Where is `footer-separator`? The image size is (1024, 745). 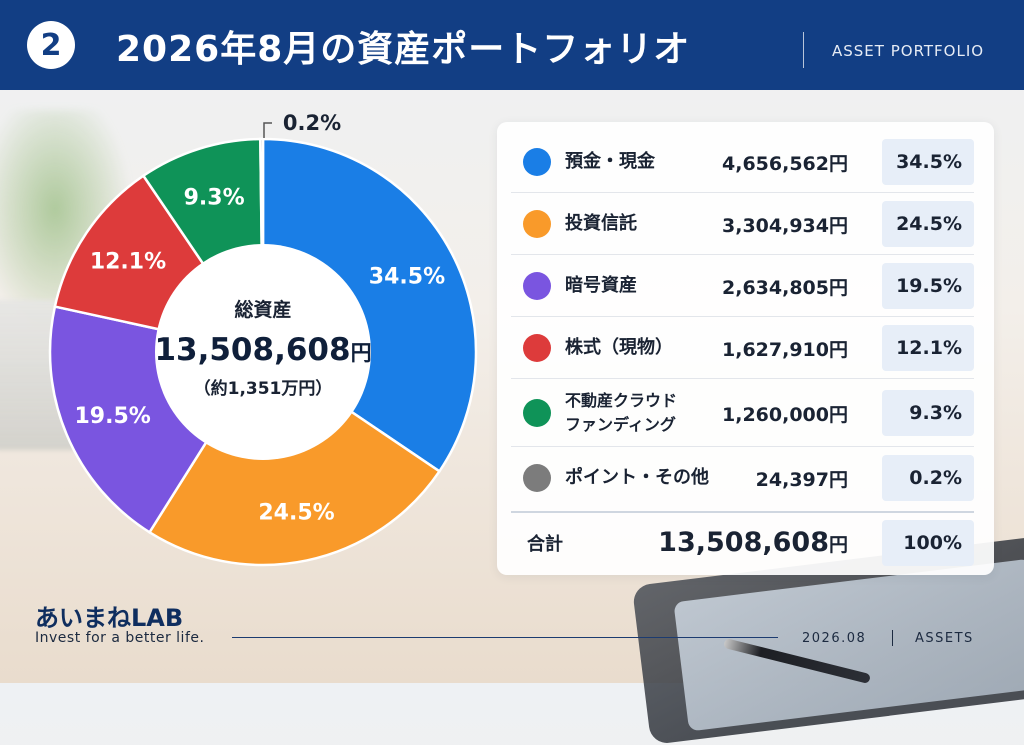
footer-separator is located at coordinates (892, 638).